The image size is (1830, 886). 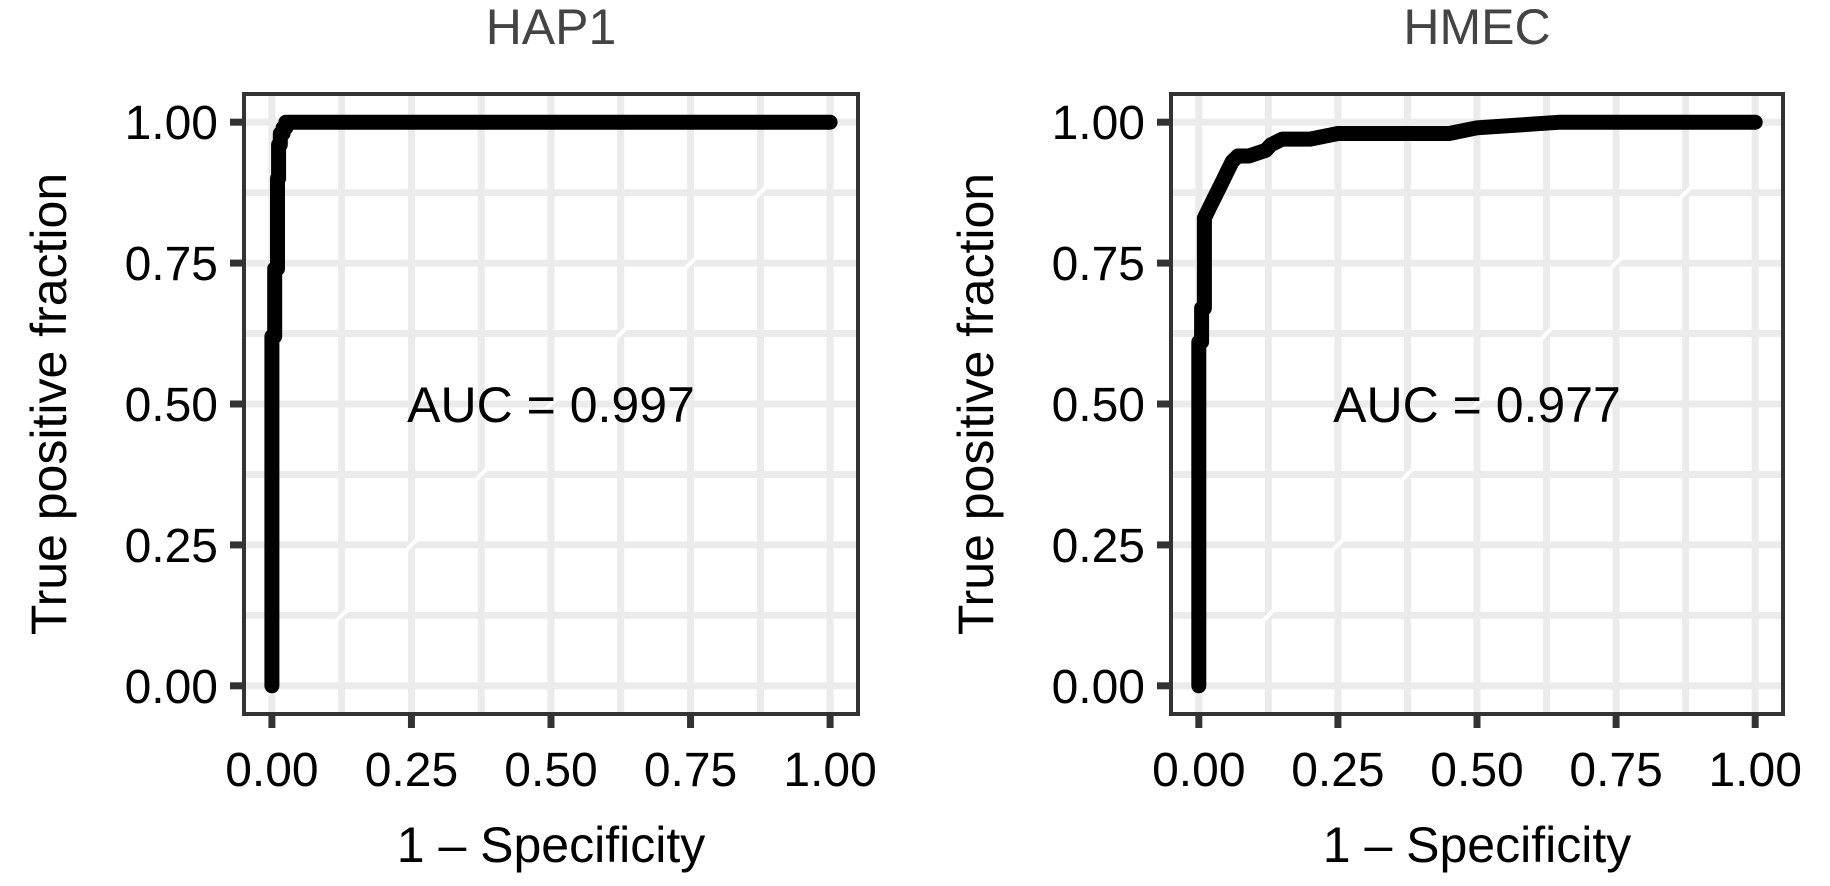 I want to click on panel-title: HAP1, so click(x=551, y=27).